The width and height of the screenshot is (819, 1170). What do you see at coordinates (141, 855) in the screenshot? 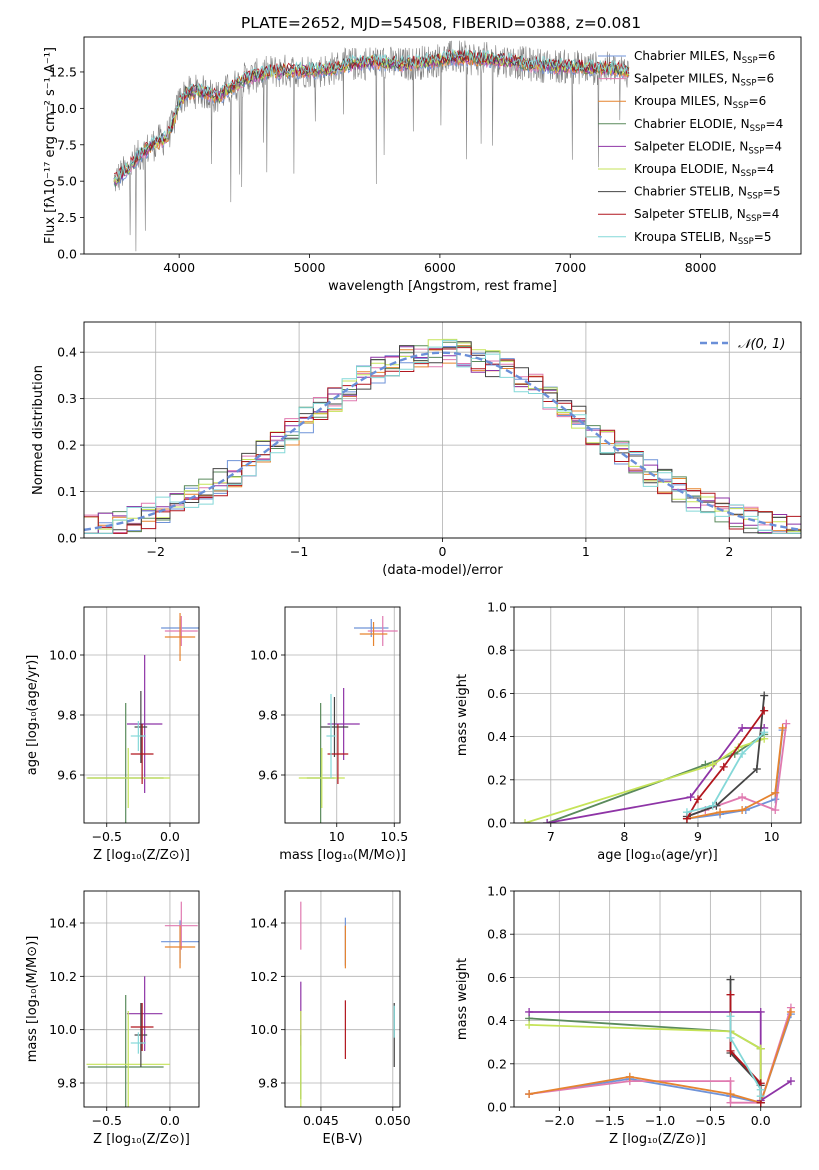
I see `x-axis-label: Z [log₁₀(Z/Z⊙)]` at bounding box center [141, 855].